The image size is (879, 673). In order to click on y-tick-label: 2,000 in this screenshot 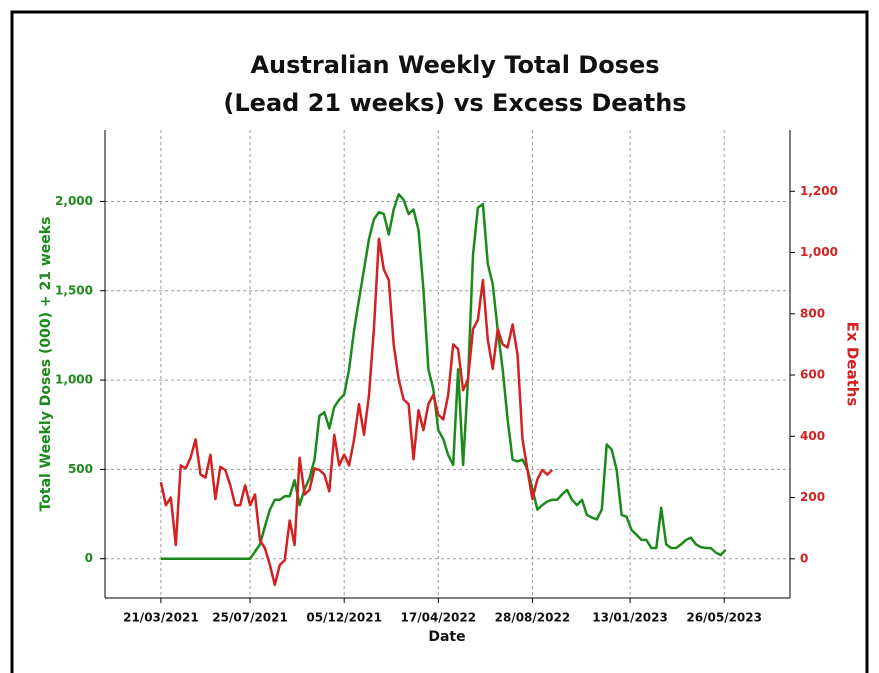, I will do `click(74, 201)`.